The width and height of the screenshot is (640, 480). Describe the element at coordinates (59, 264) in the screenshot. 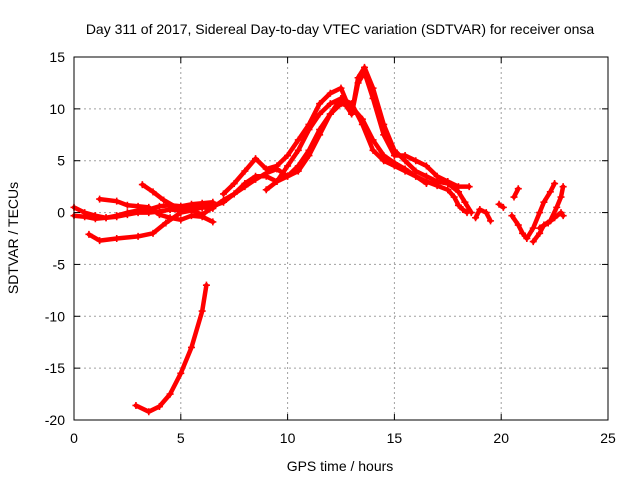

I see `y-tick-label: -5` at that location.